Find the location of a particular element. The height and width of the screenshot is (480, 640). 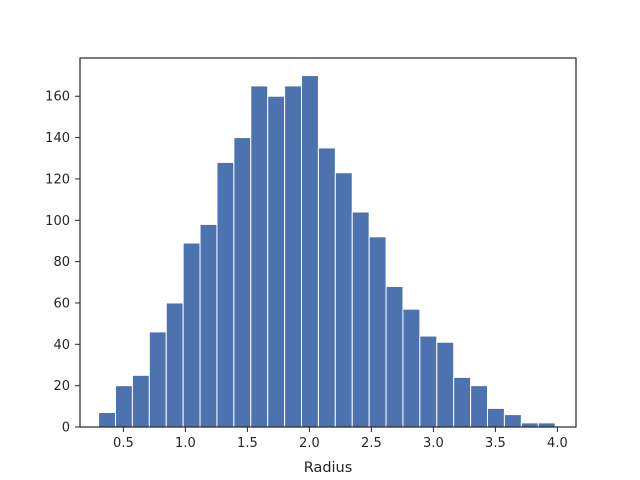

y-tick-label: 60 is located at coordinates (61, 303).